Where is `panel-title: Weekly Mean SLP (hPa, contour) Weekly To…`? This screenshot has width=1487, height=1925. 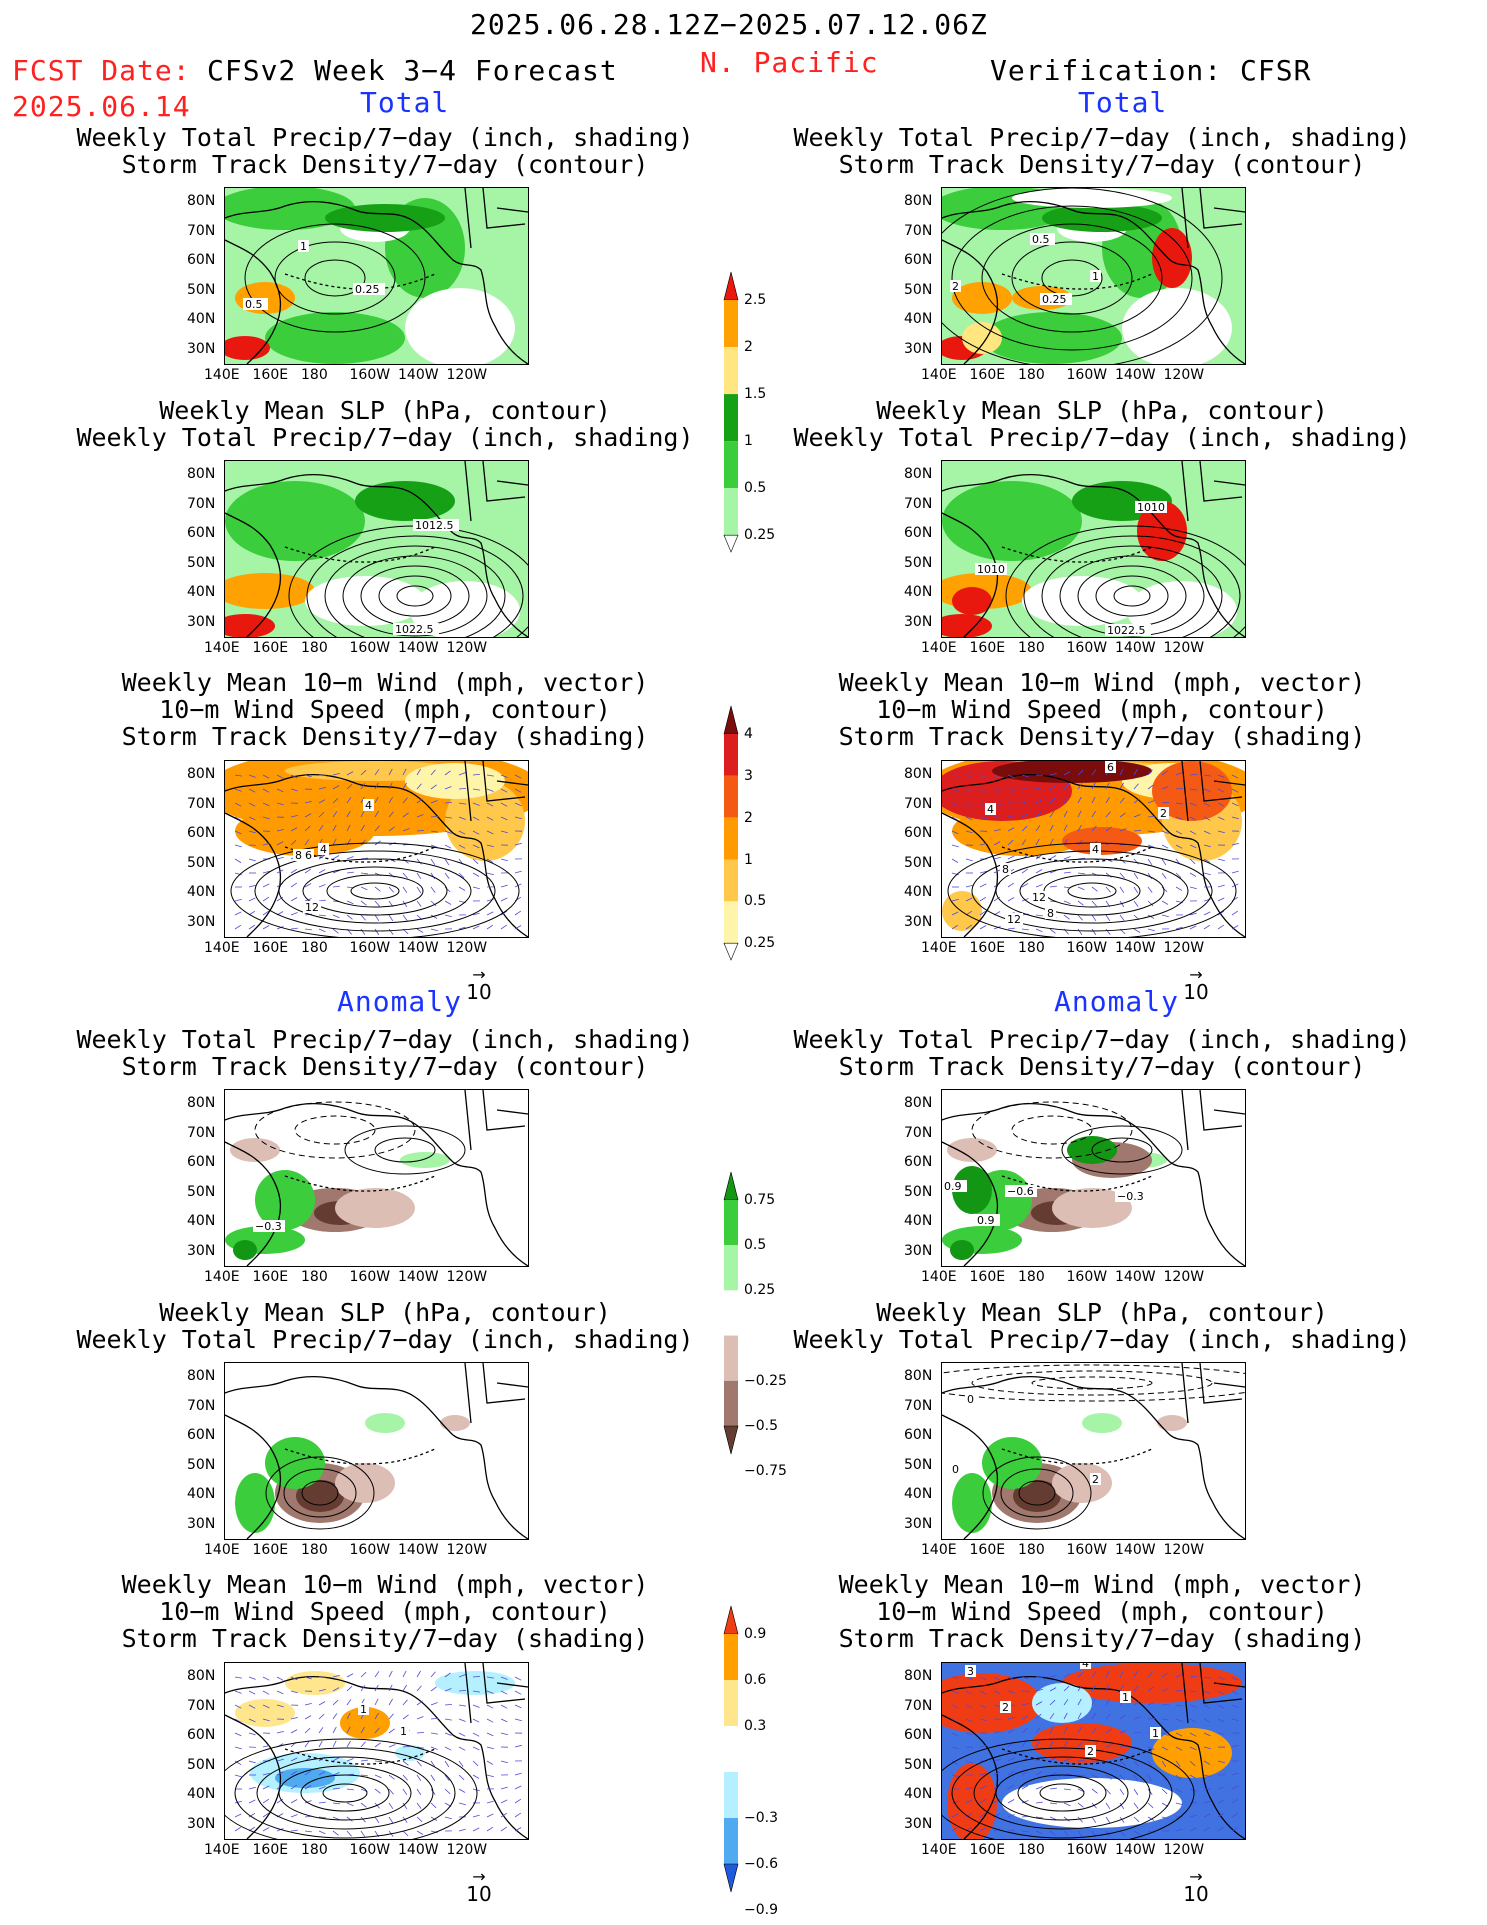 panel-title: Weekly Mean SLP (hPa, contour) Weekly To… is located at coordinates (385, 424).